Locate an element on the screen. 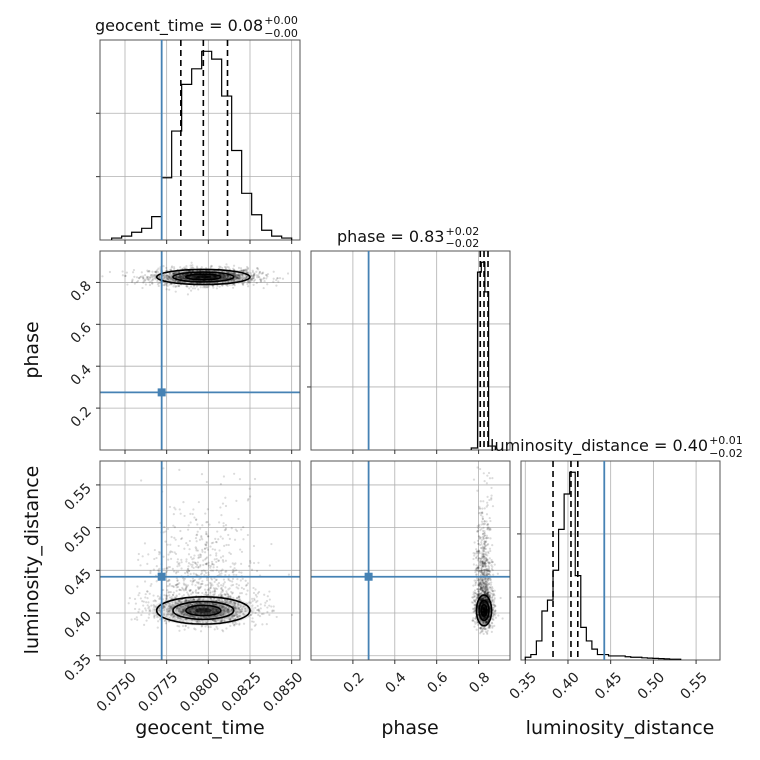  title-phase: phase = 0.83 is located at coordinates (390, 236).